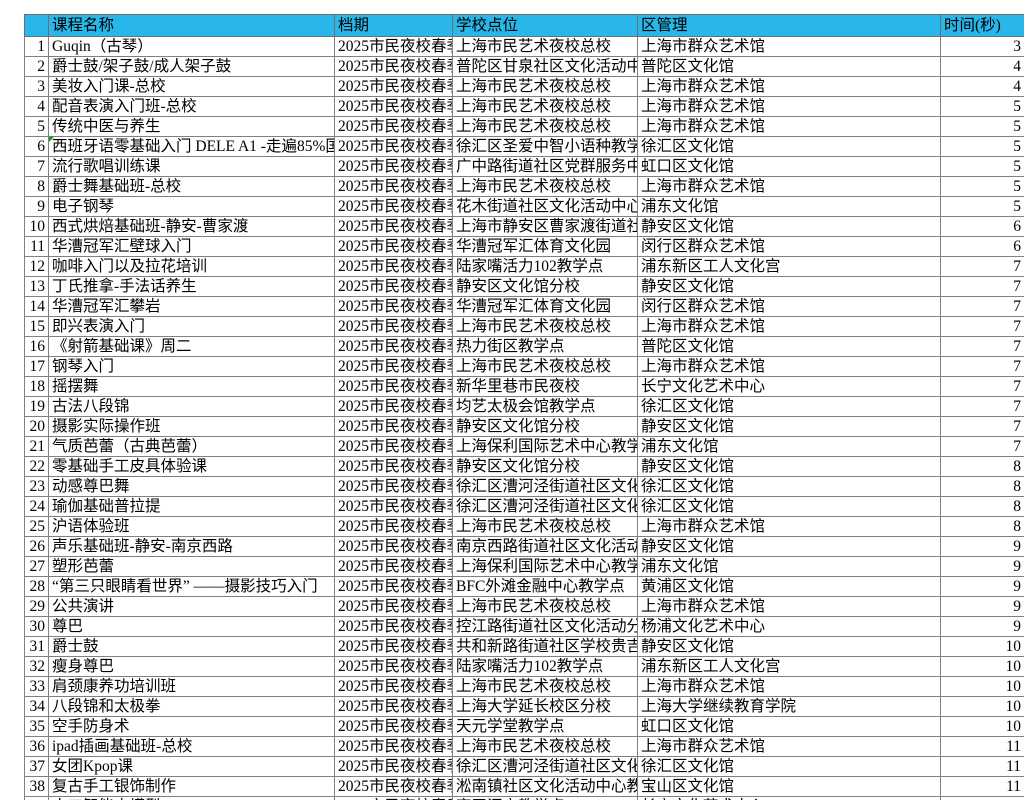  Describe the element at coordinates (524, 686) in the screenshot. I see `table-row: 33 肩颈康养功培训班 2025市民夜校春季 上海市民艺术夜校总校 上海市群众艺术馆 10` at that location.